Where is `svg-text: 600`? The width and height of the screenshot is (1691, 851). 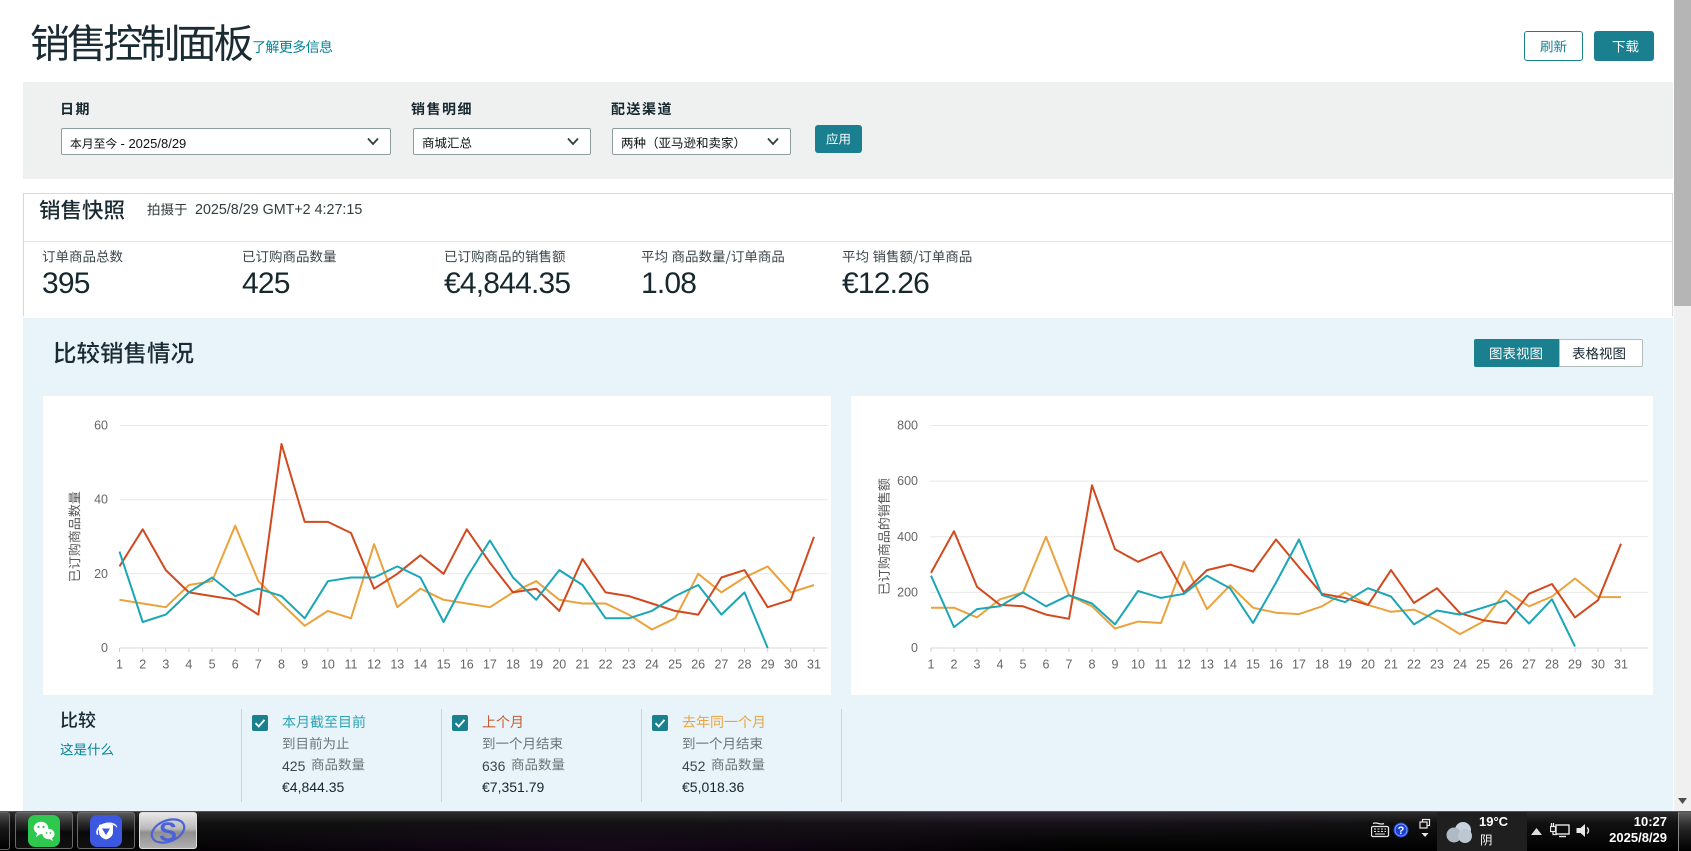 svg-text: 600 is located at coordinates (907, 481).